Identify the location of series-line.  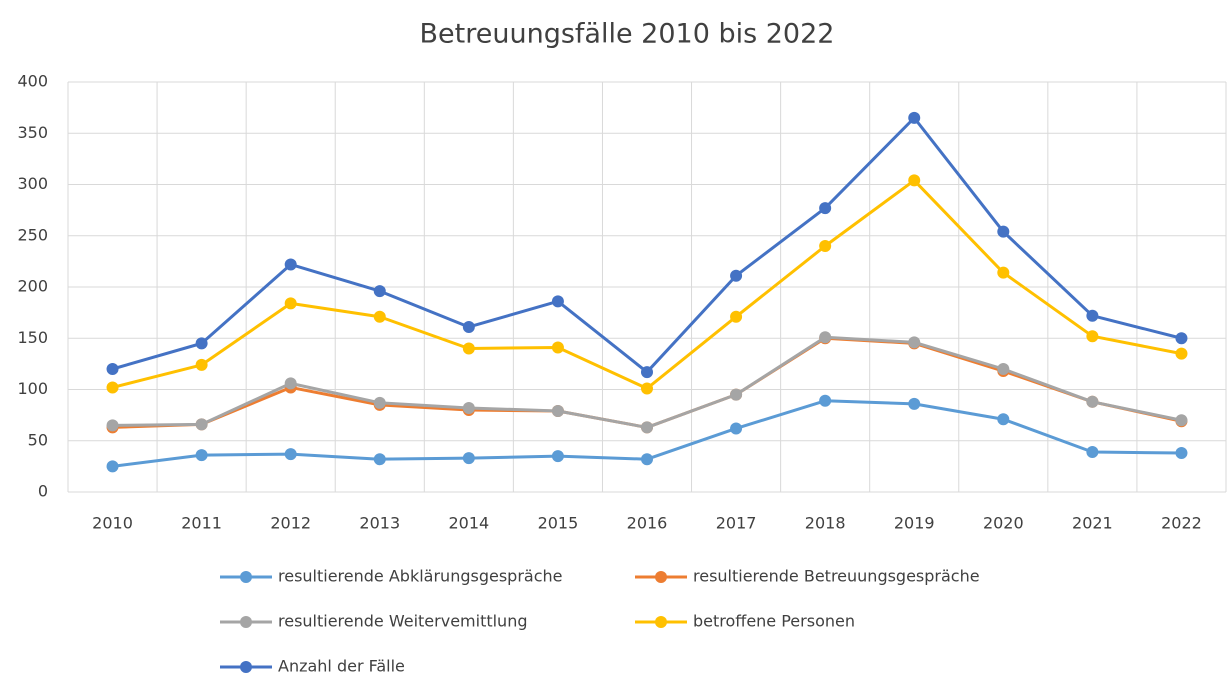
(647, 382).